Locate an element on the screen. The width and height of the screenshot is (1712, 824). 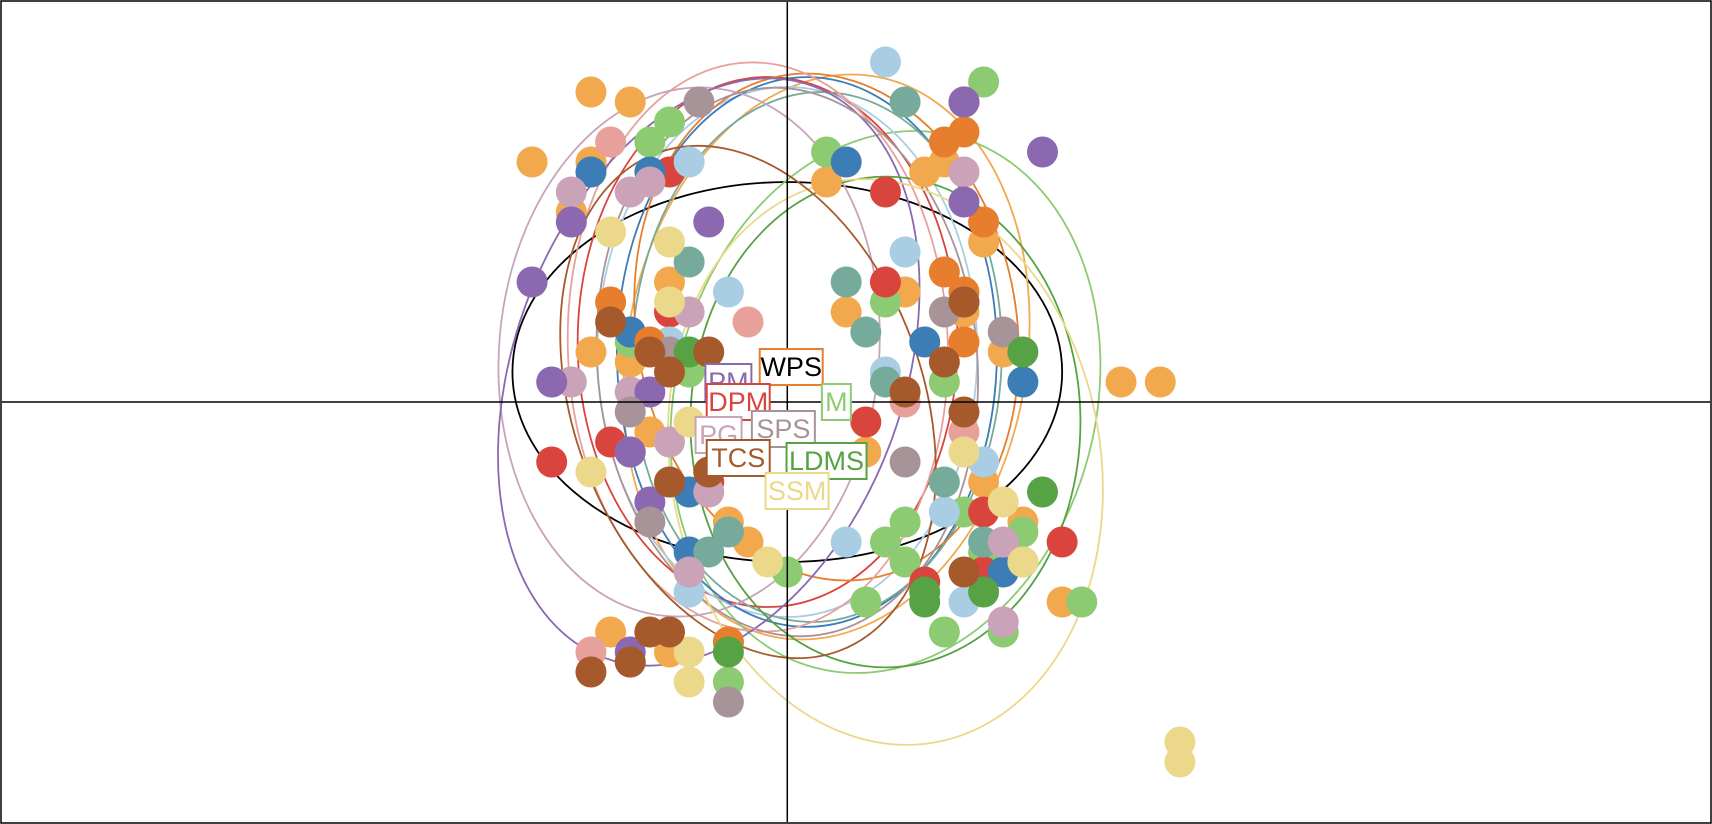
label-text-wps: WPS is located at coordinates (791, 367).